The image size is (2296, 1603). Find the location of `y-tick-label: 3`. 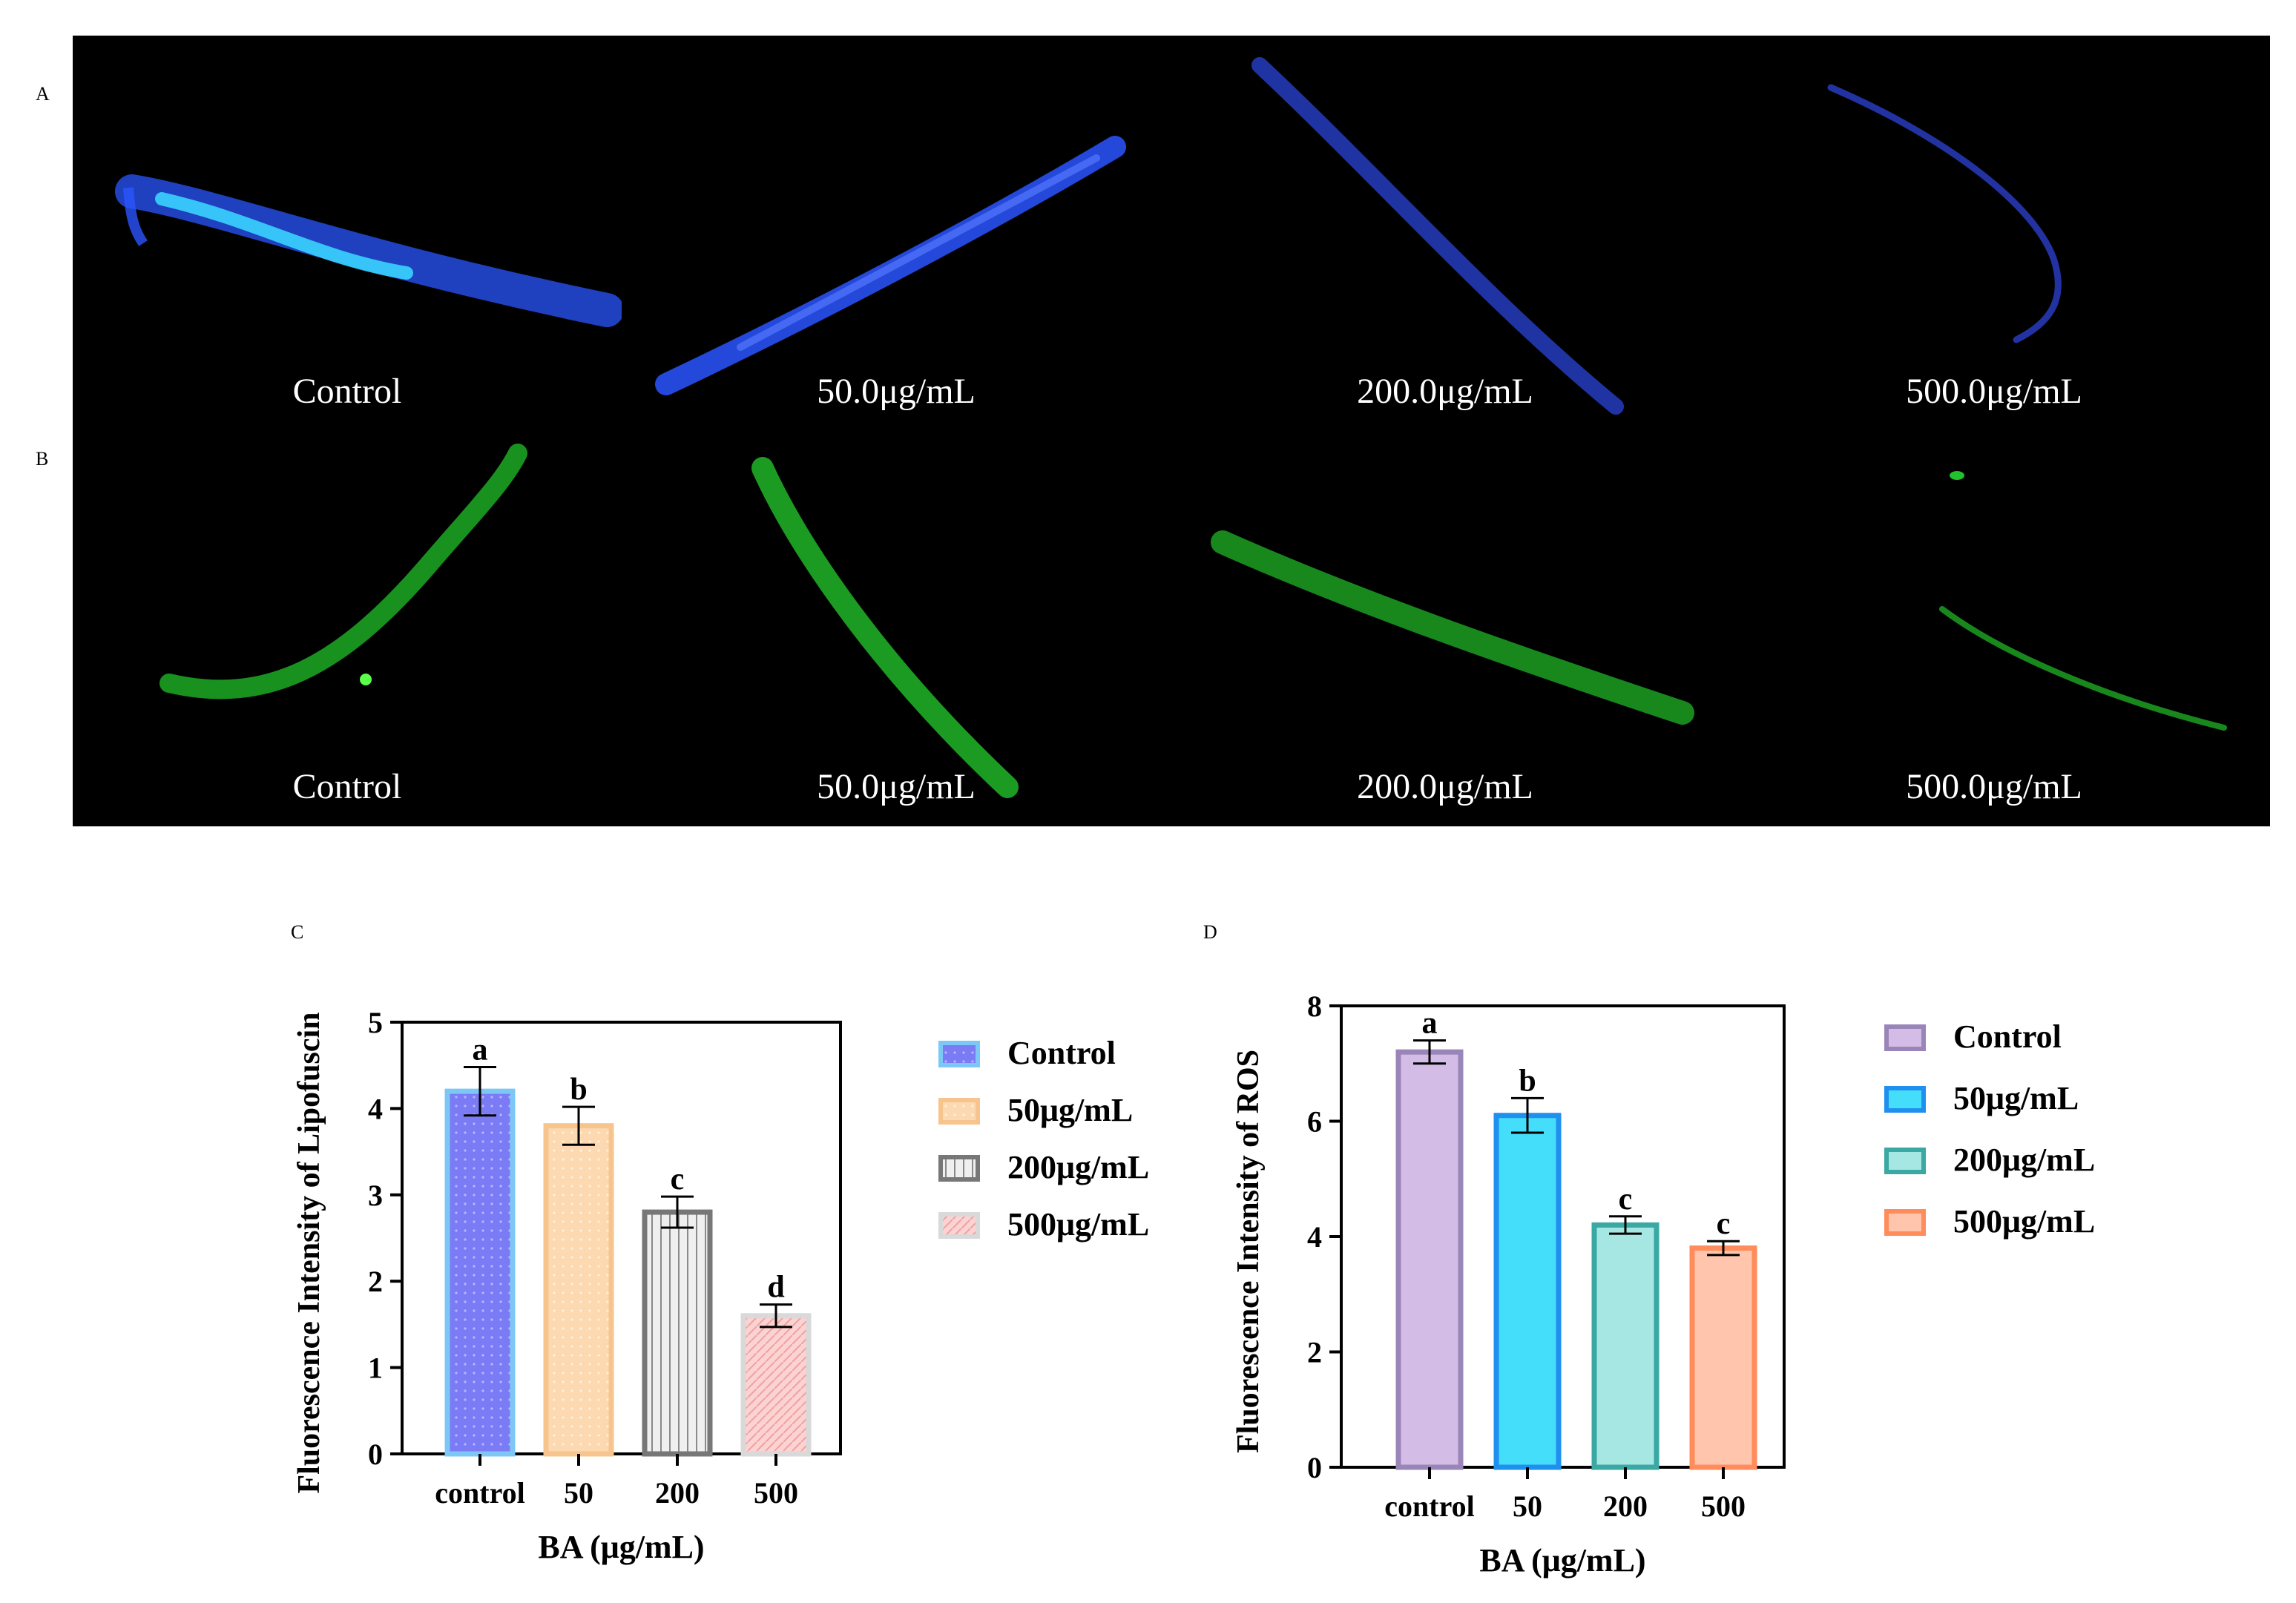

y-tick-label: 3 is located at coordinates (375, 1195).